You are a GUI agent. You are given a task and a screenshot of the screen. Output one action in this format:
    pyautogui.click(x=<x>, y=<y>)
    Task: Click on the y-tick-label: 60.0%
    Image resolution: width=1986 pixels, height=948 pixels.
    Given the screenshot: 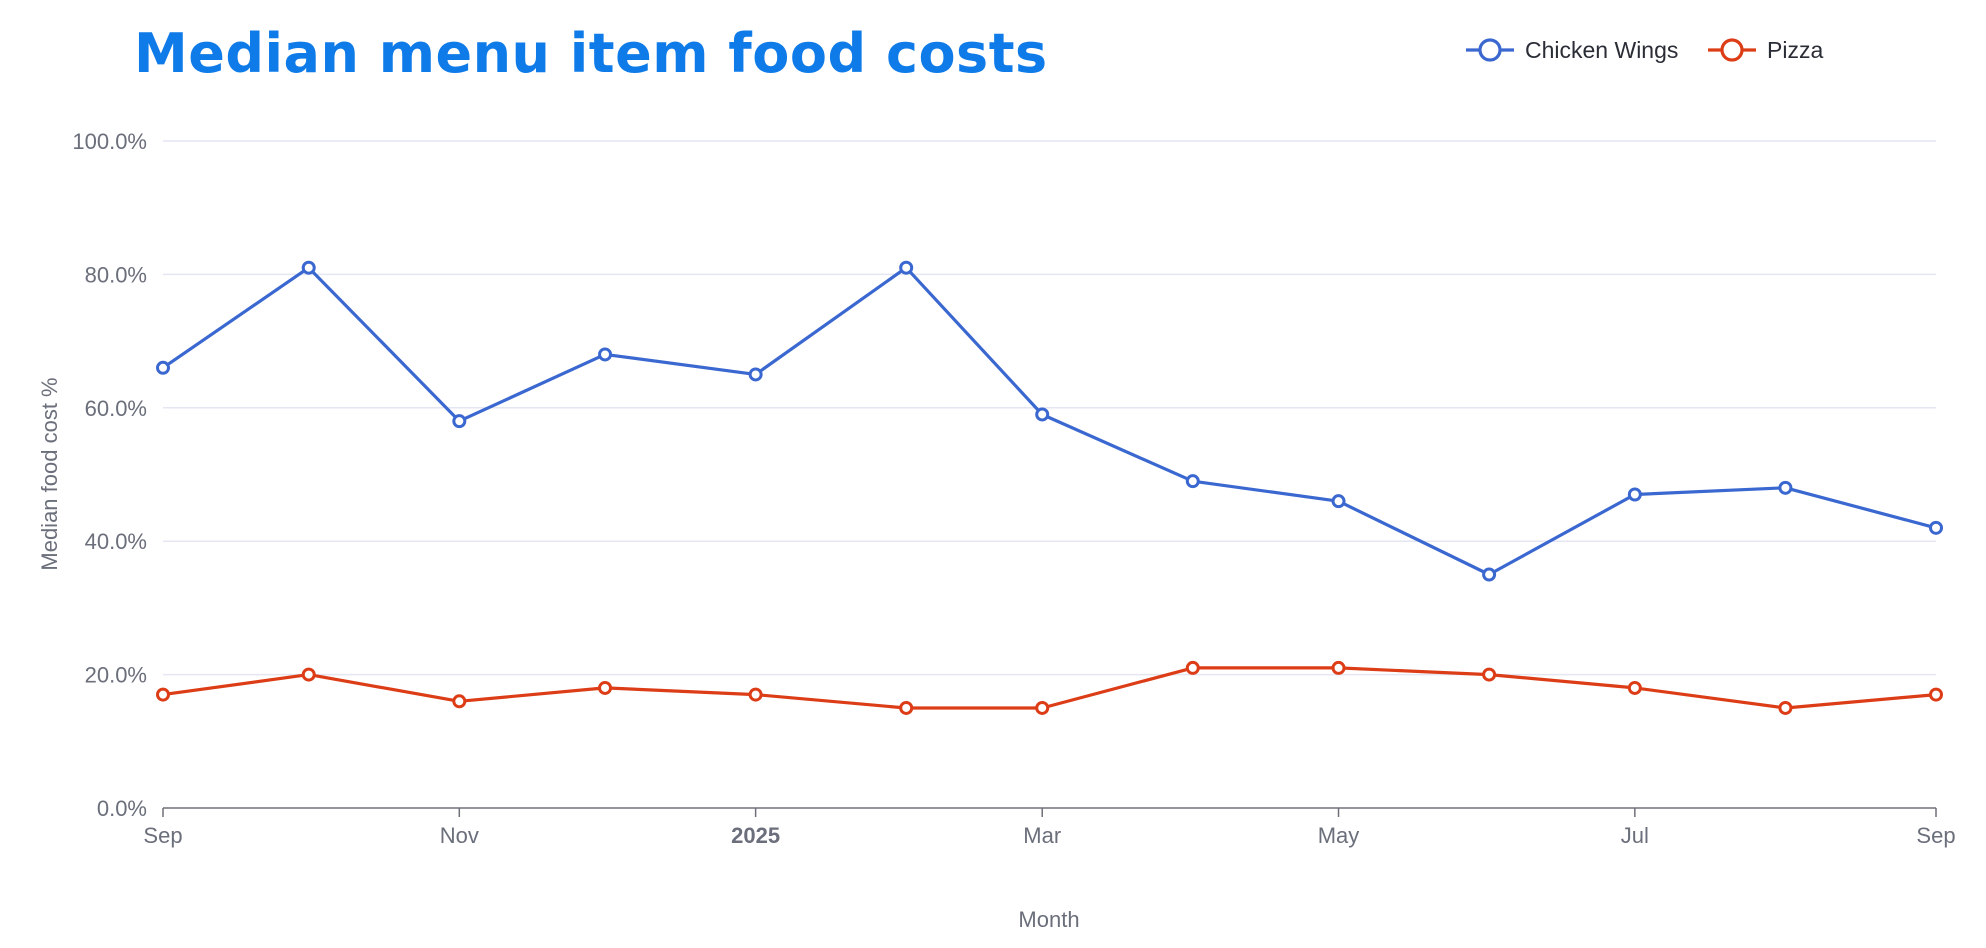 What is the action you would take?
    pyautogui.click(x=116, y=408)
    